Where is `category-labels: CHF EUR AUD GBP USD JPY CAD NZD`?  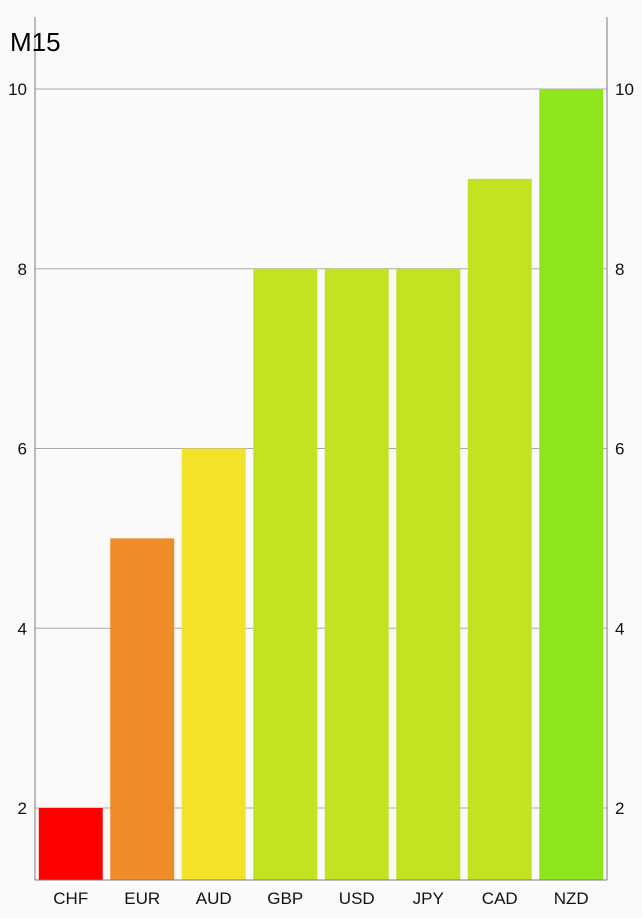 category-labels: CHF EUR AUD GBP USD JPY CAD NZD is located at coordinates (320, 898).